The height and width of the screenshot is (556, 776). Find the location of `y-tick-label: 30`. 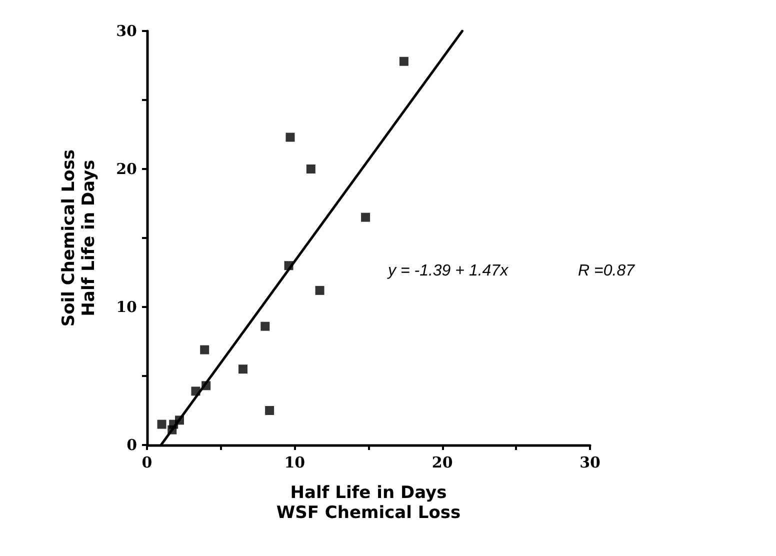

y-tick-label: 30 is located at coordinates (126, 31).